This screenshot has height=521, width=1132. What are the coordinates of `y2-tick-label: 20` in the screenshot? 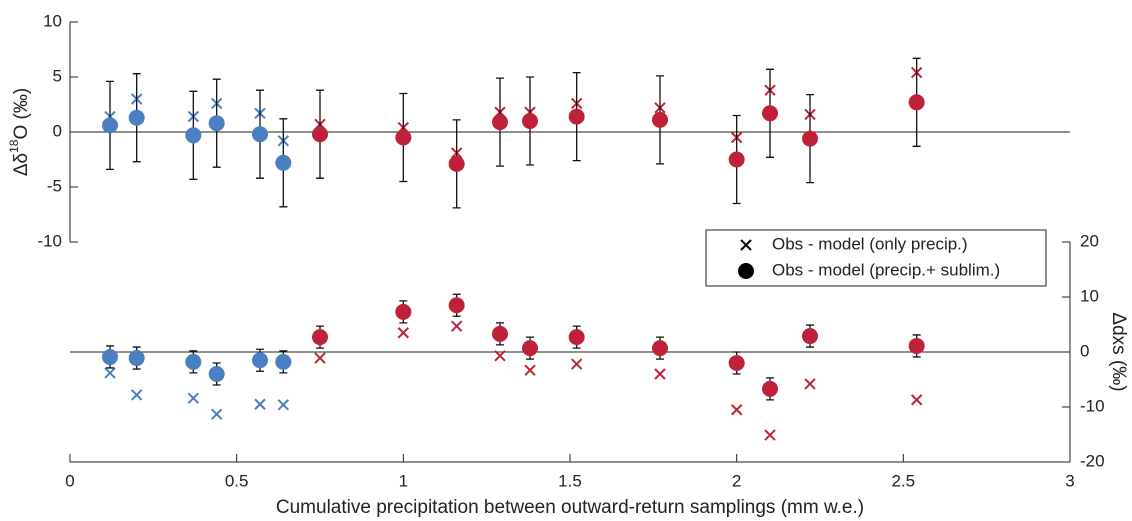 It's located at (1089, 240).